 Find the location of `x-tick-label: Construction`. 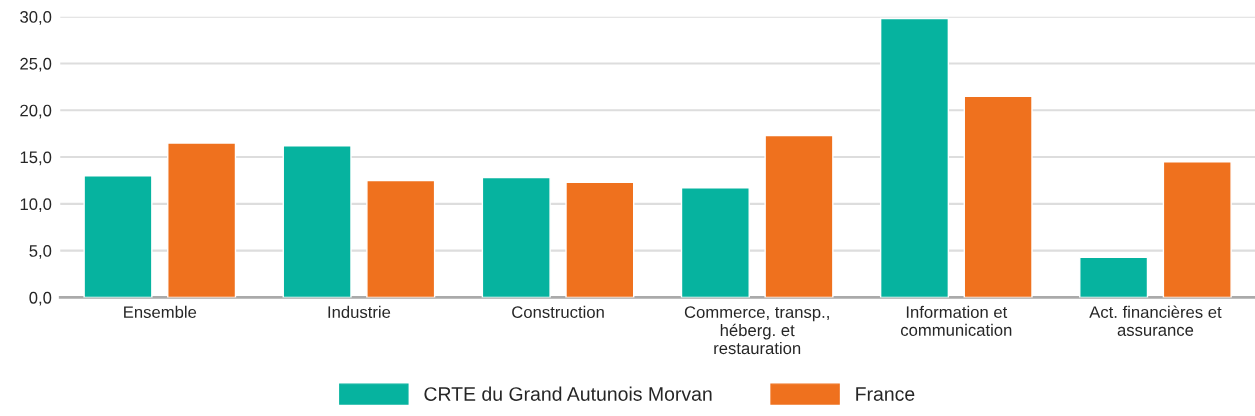

x-tick-label: Construction is located at coordinates (558, 312).